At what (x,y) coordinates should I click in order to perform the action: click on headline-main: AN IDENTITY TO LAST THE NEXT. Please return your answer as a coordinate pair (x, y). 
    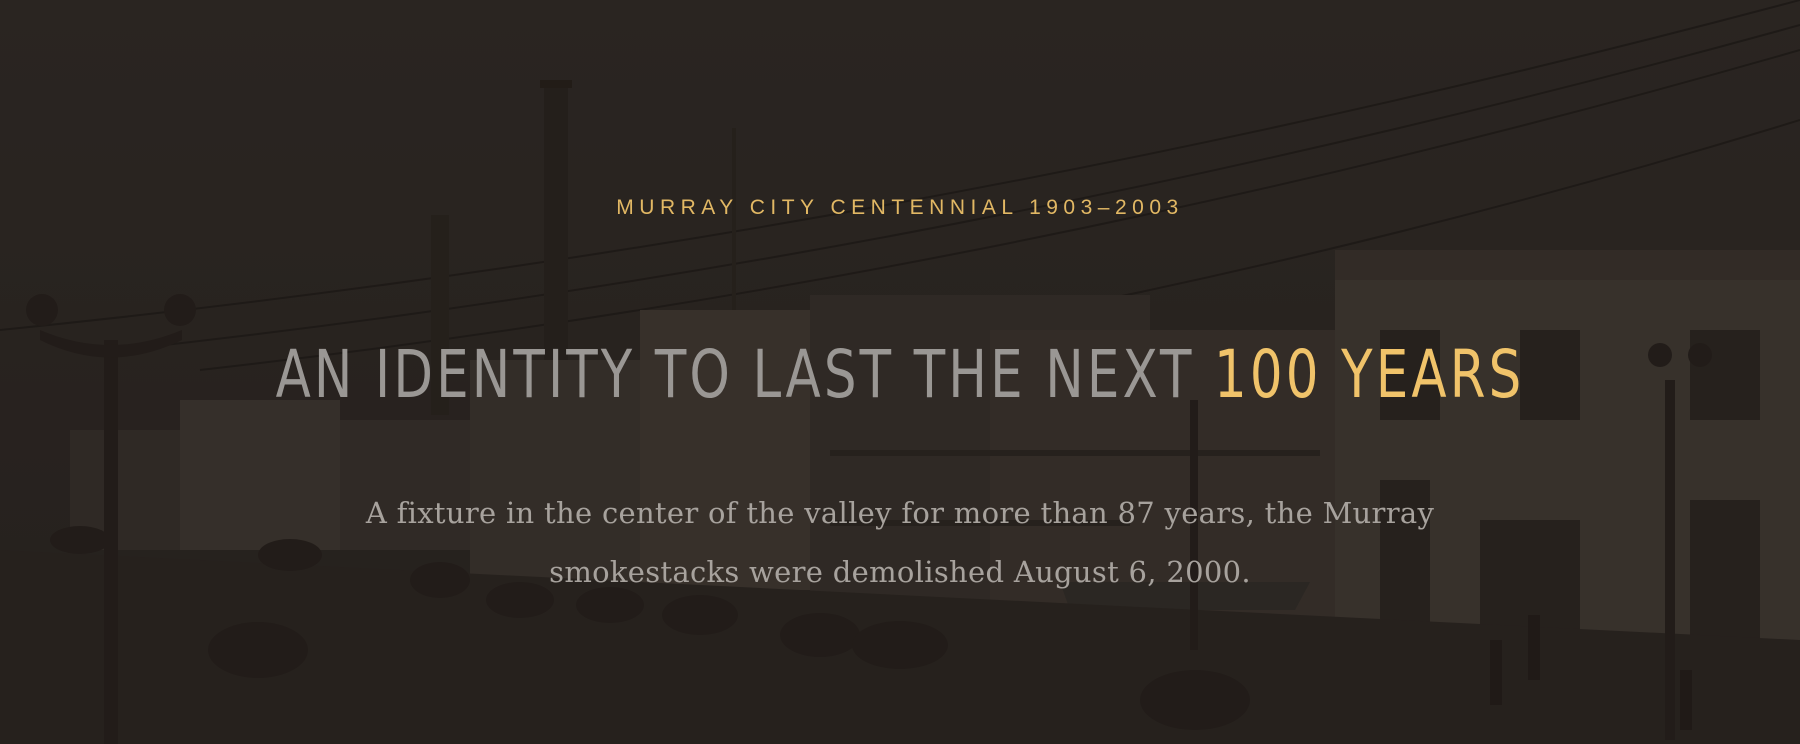
    Looking at the image, I should click on (745, 374).